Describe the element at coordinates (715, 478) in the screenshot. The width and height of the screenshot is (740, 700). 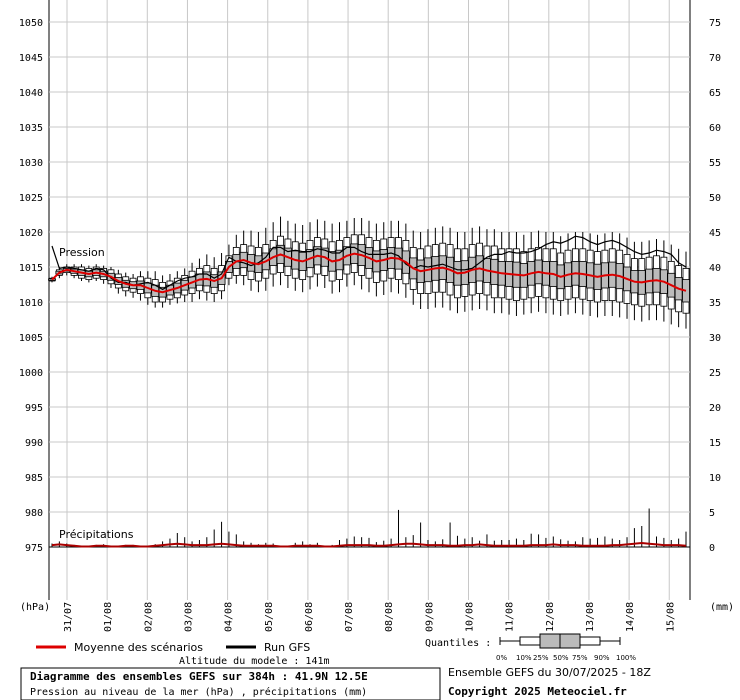
I see `right-tick-label: 10` at that location.